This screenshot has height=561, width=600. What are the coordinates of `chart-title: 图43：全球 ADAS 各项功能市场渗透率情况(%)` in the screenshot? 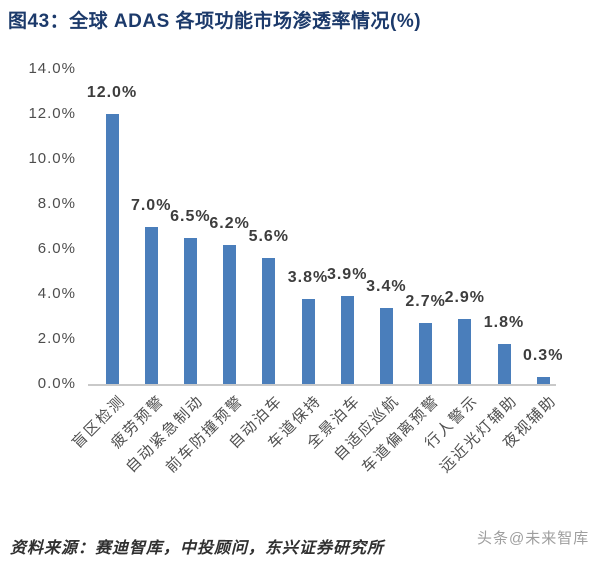 It's located at (215, 21).